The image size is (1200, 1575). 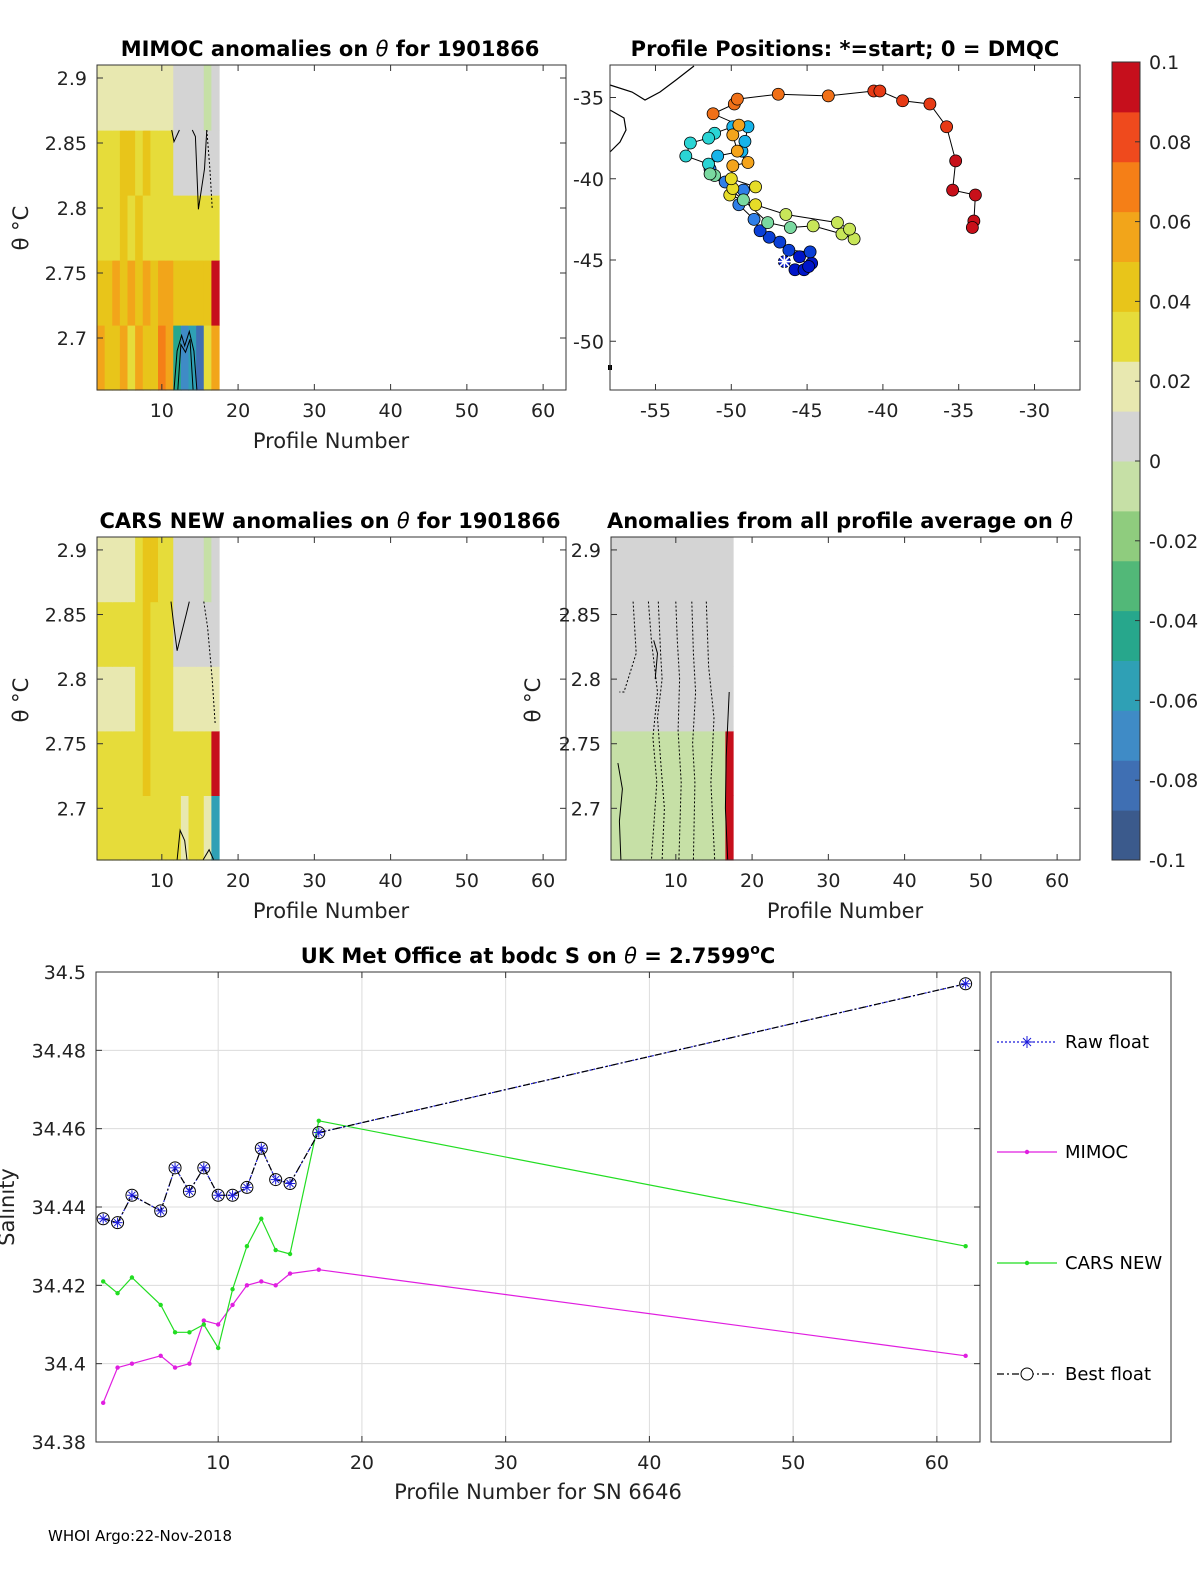 I want to click on legend-circle-icon, so click(x=1027, y=1374).